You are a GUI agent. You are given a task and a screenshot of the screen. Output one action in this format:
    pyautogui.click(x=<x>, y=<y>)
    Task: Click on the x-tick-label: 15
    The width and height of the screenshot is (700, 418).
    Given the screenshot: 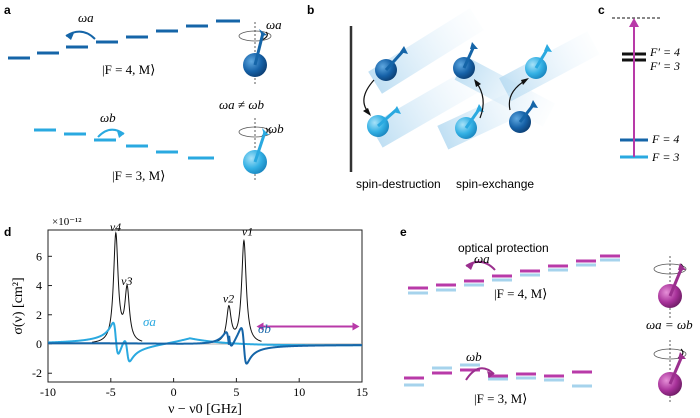 What is the action you would take?
    pyautogui.click(x=362, y=392)
    